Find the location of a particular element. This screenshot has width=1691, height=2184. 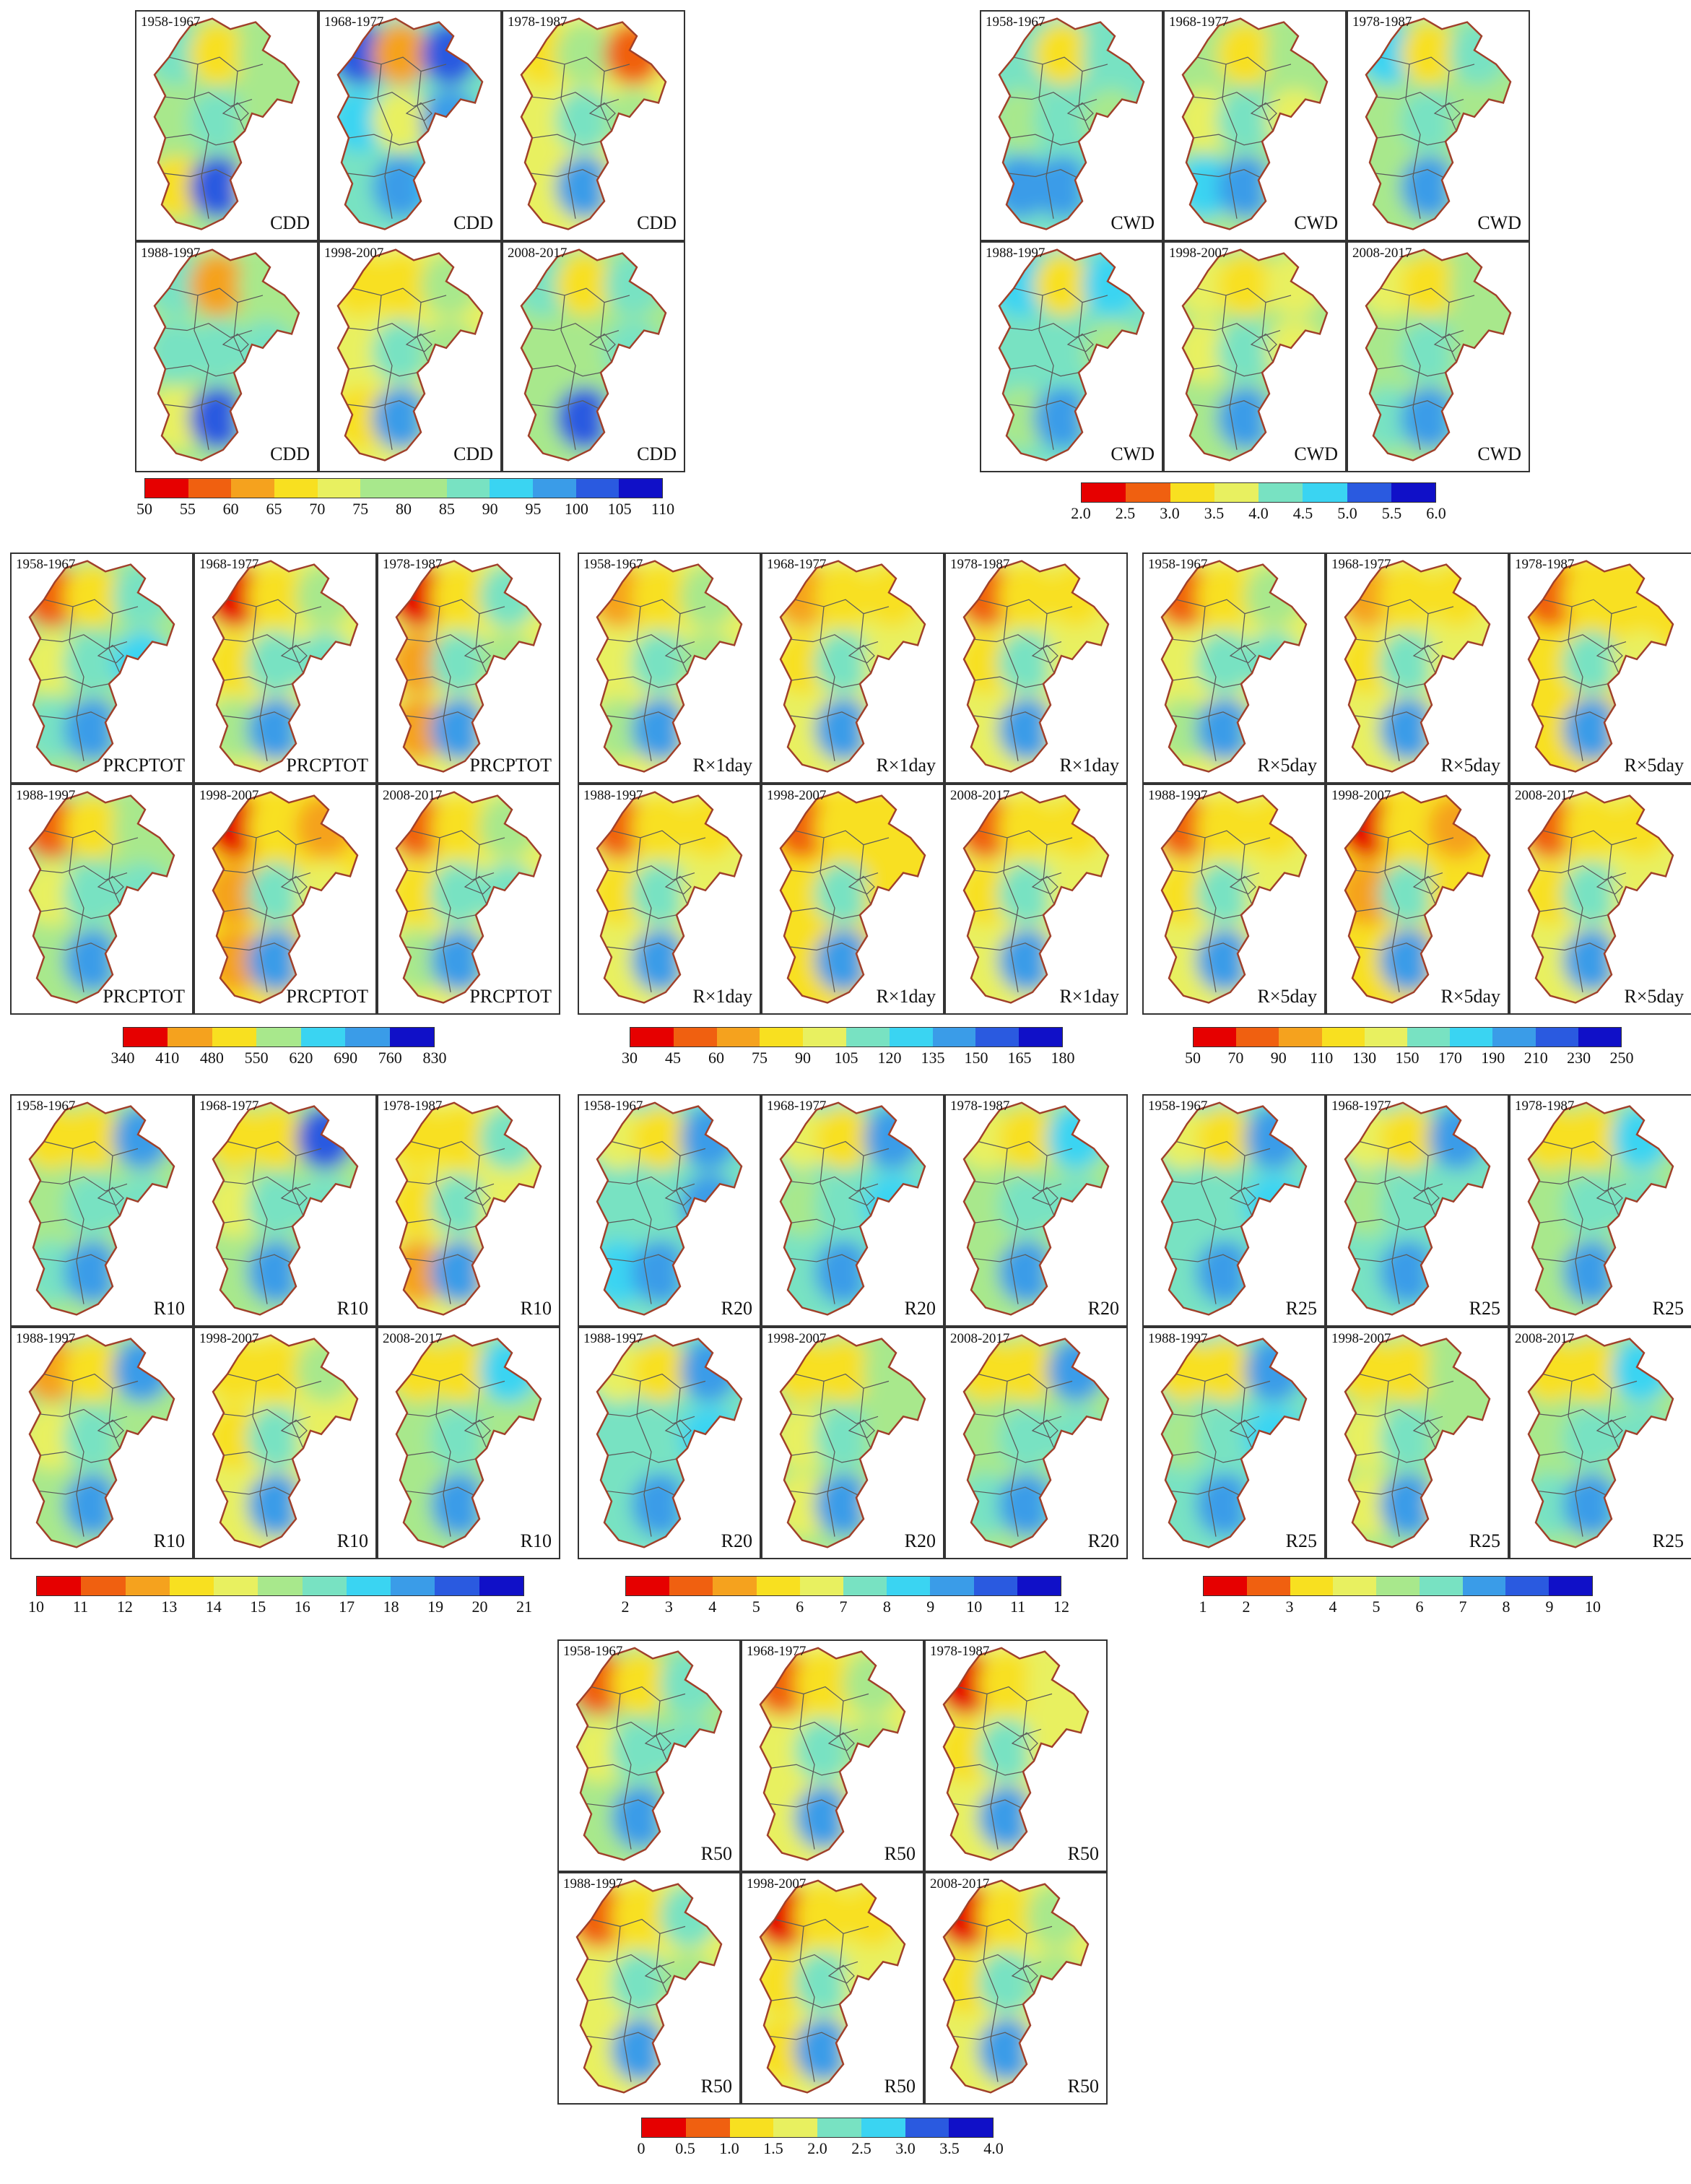

map-panel: 2008-2017 CDD is located at coordinates (593, 356).